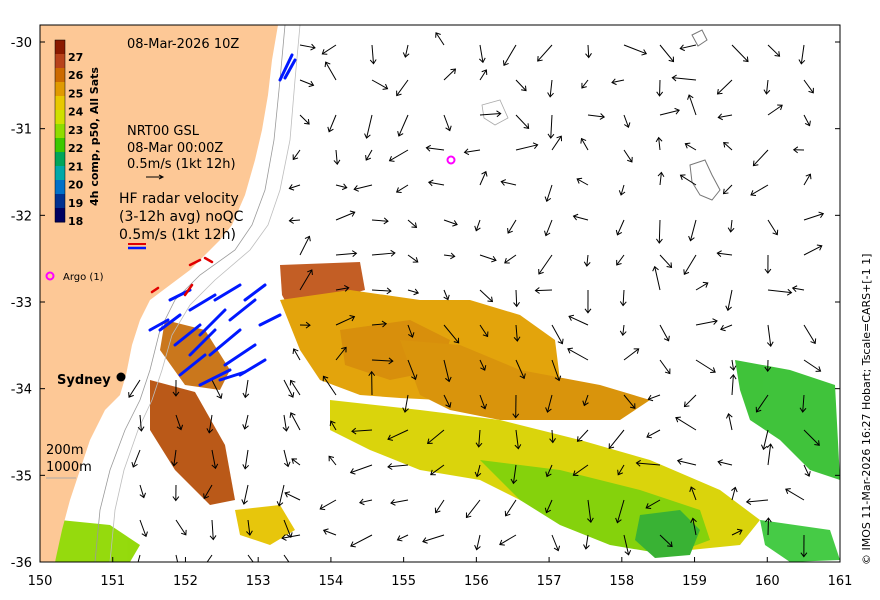  I want to click on hf-radar-vectors-red, so click(182, 276).